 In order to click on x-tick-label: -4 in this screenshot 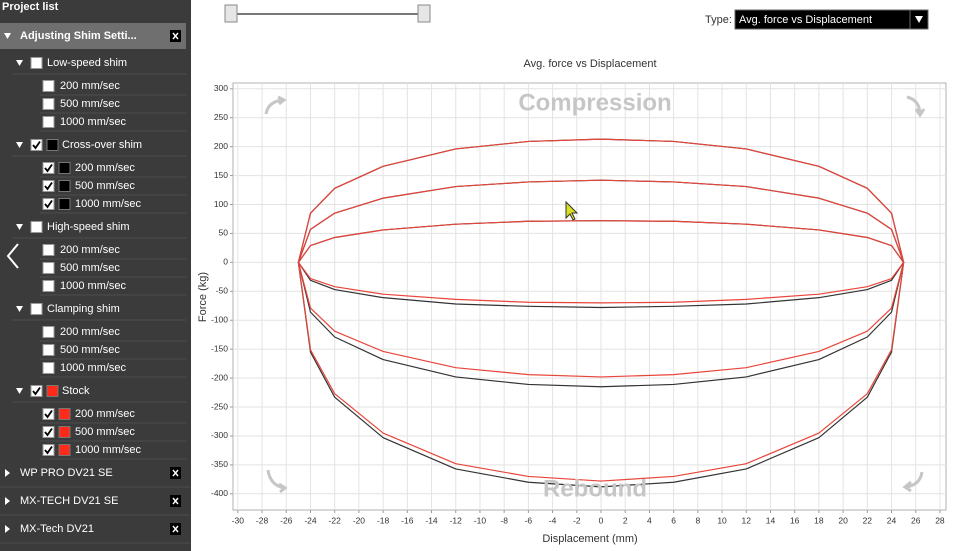, I will do `click(553, 520)`.